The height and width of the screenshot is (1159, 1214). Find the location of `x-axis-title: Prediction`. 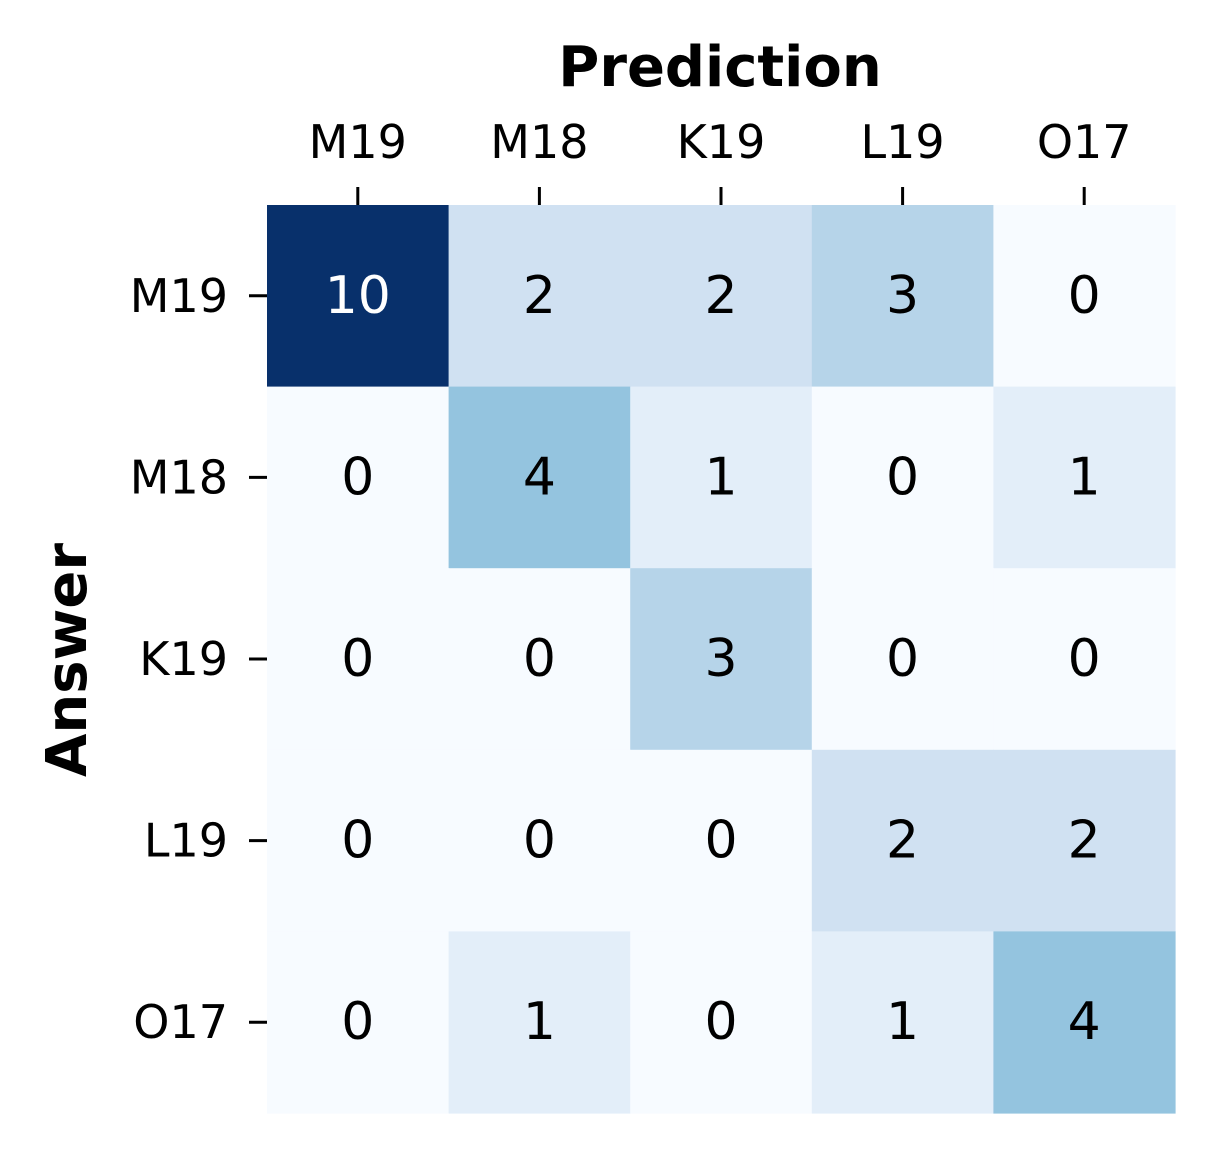

x-axis-title: Prediction is located at coordinates (719, 67).